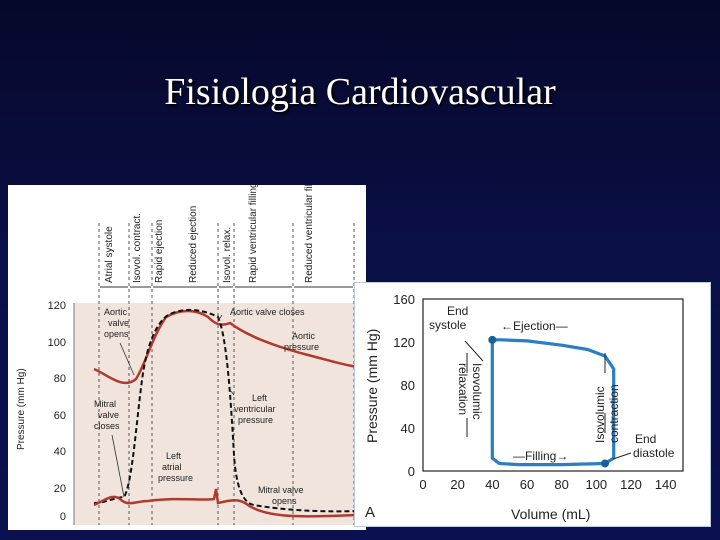  What do you see at coordinates (550, 514) in the screenshot?
I see `x-axis-title: Volume (mL)` at bounding box center [550, 514].